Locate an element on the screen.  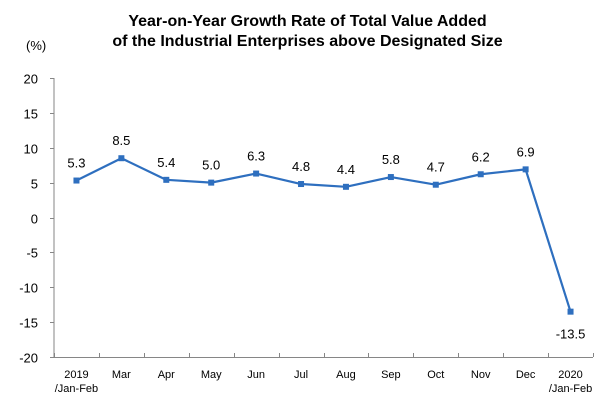
y-tick-label: -15 is located at coordinates (28, 323).